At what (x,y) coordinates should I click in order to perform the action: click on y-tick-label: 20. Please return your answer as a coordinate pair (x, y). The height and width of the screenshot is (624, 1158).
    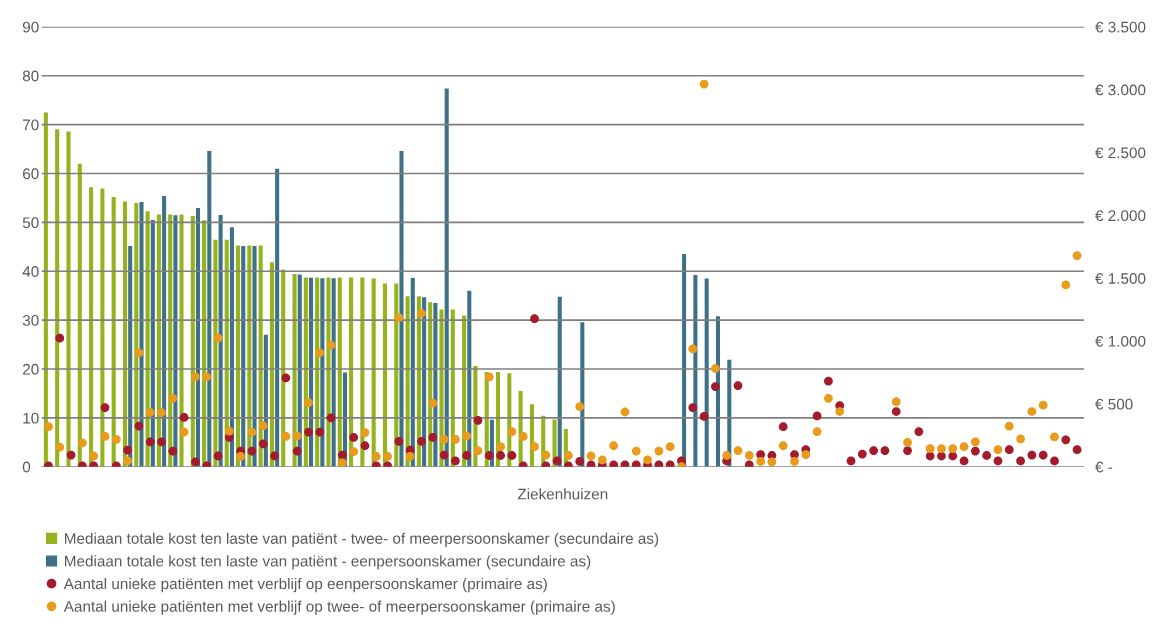
    Looking at the image, I should click on (31, 369).